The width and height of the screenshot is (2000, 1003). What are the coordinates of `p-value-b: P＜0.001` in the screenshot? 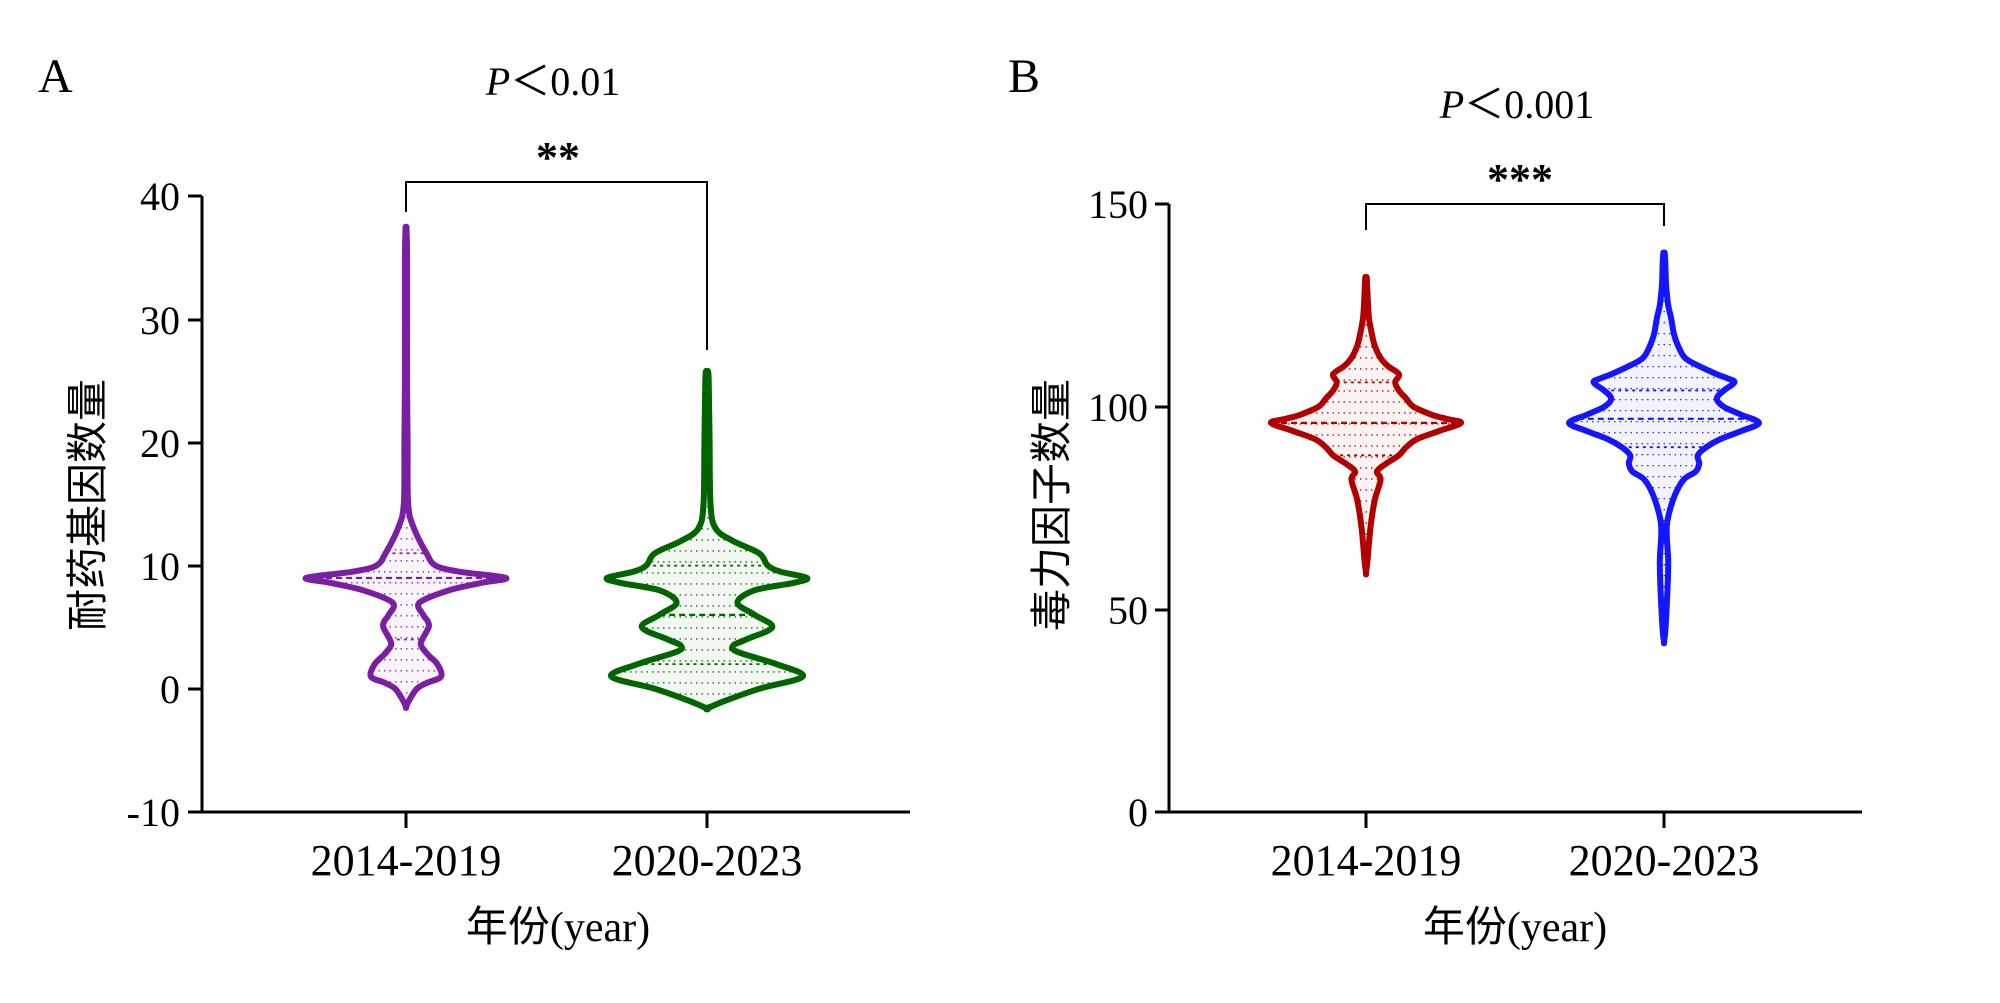 It's located at (1516, 104).